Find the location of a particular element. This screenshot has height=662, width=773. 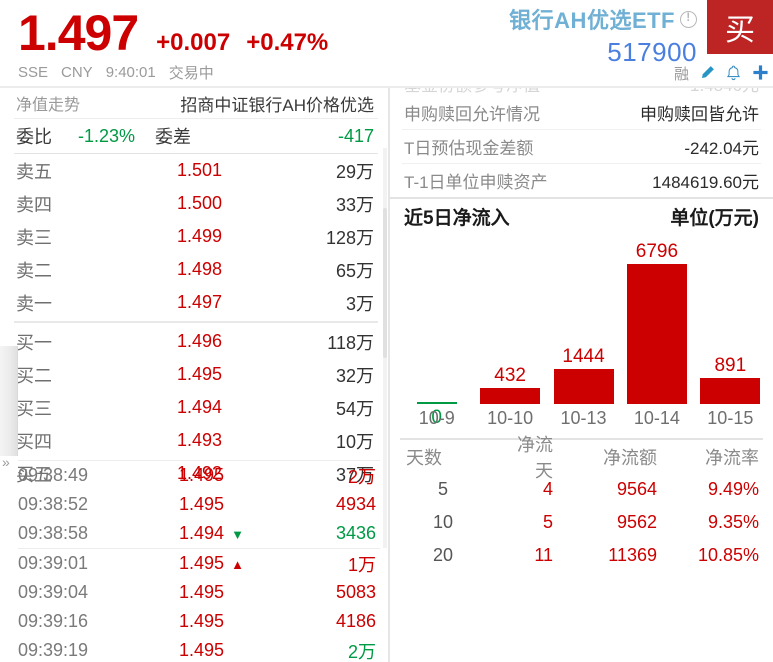

table-row: 卖四 1.500 33万 is located at coordinates (194, 203).